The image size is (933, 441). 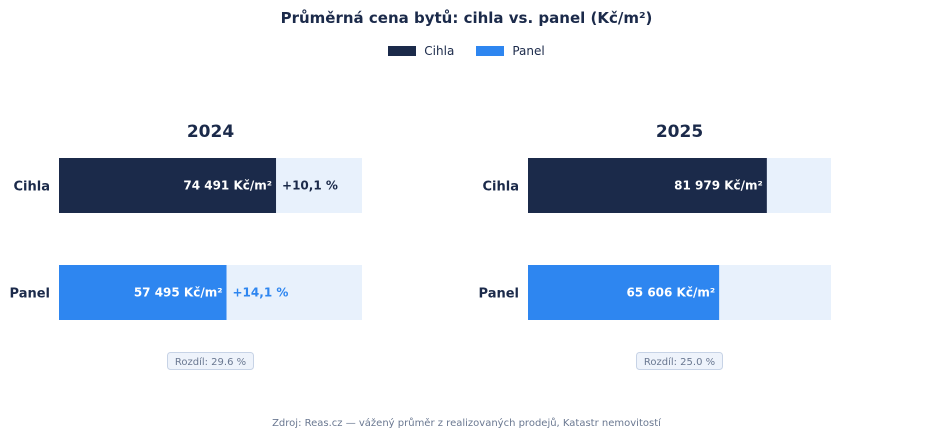 I want to click on value-label-panel-2024: 57 495 Kč/m², so click(x=178, y=293).